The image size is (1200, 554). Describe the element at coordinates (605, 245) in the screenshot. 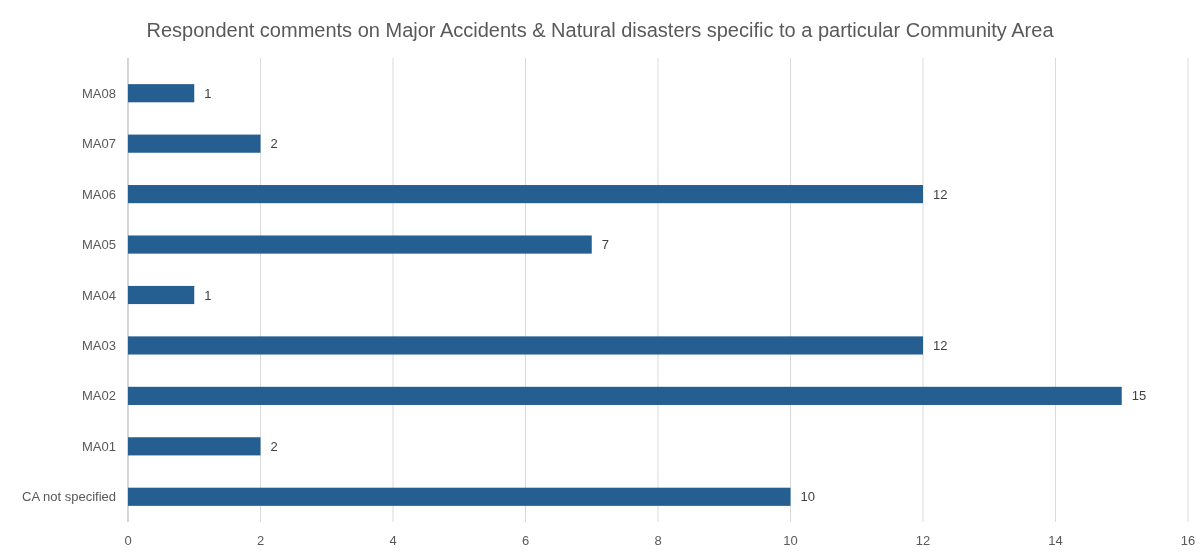

I see `data-label: 7` at that location.